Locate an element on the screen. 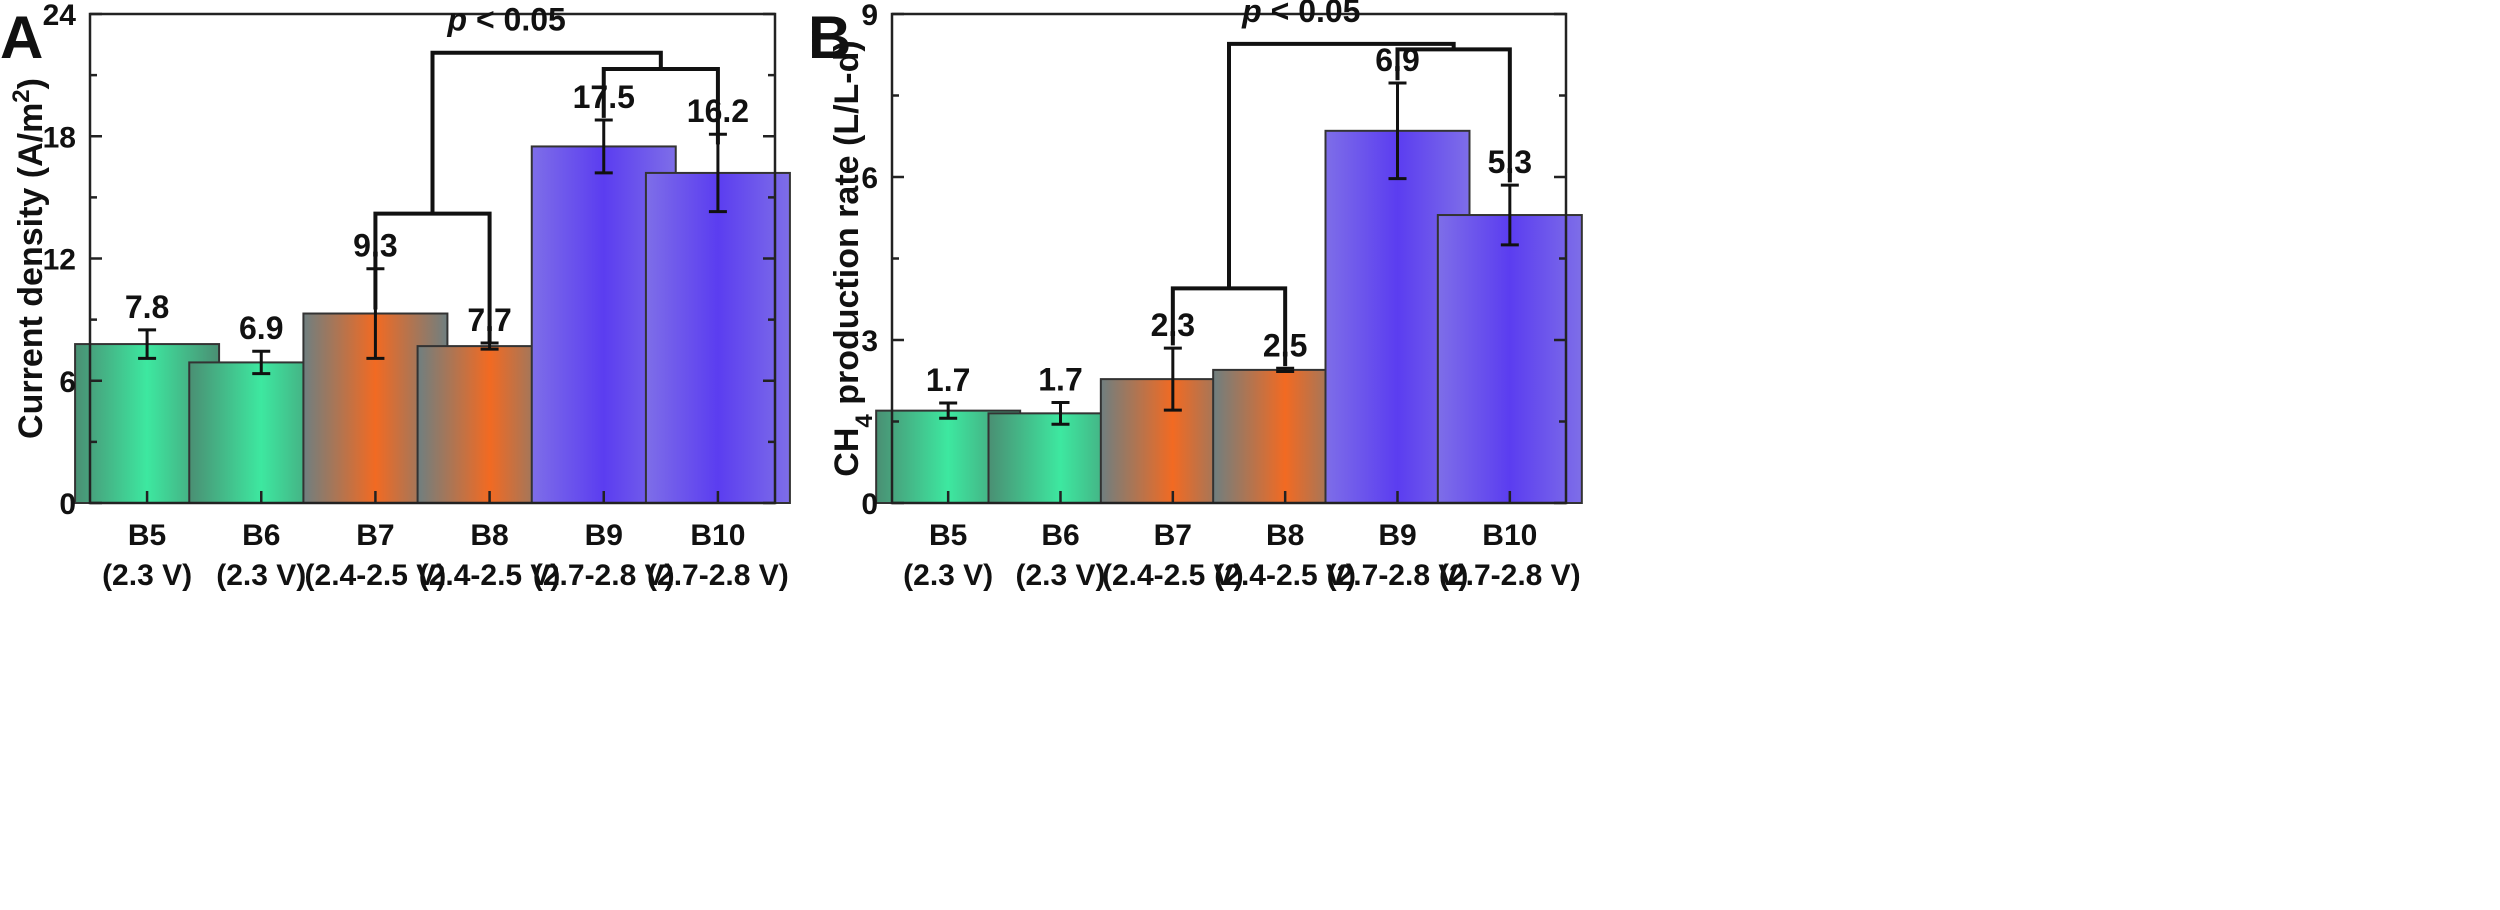 This screenshot has width=2500, height=910. panel-label: B is located at coordinates (829, 37).